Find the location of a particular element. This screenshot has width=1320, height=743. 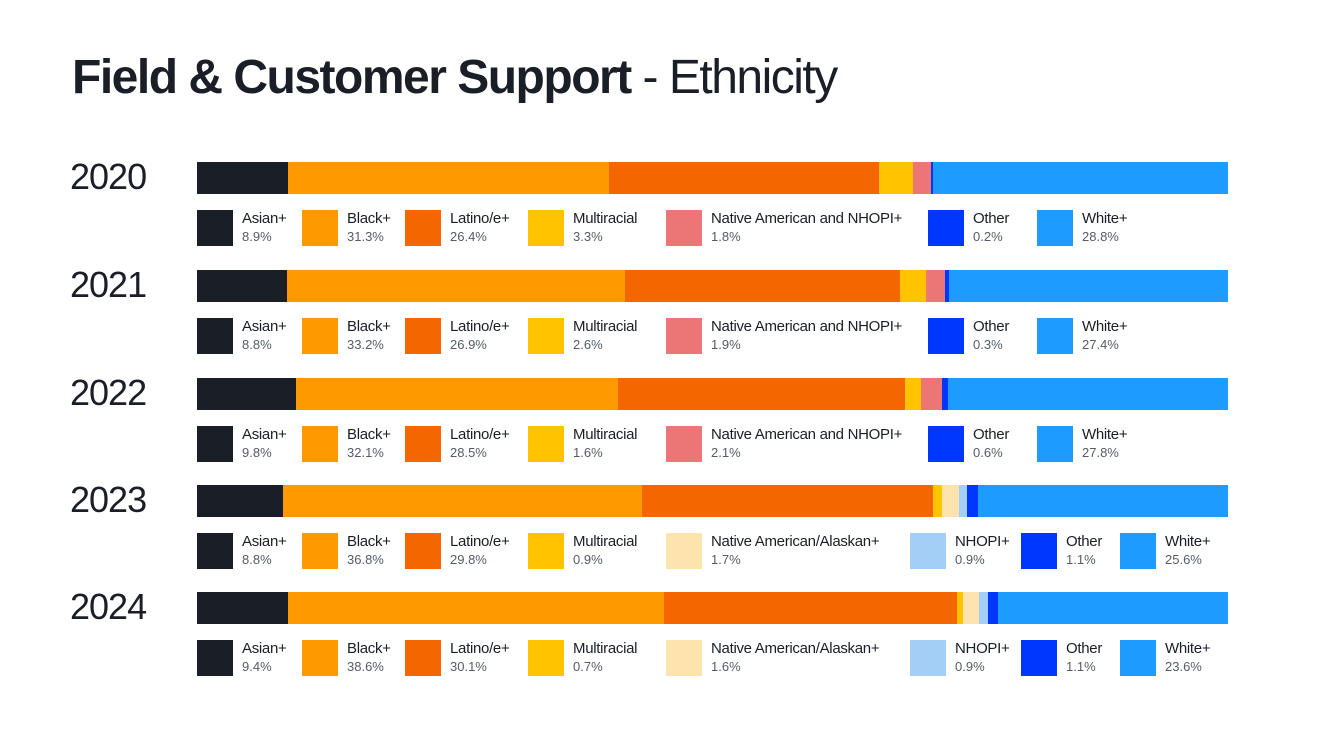

legend-value: 26.9% is located at coordinates (468, 344).